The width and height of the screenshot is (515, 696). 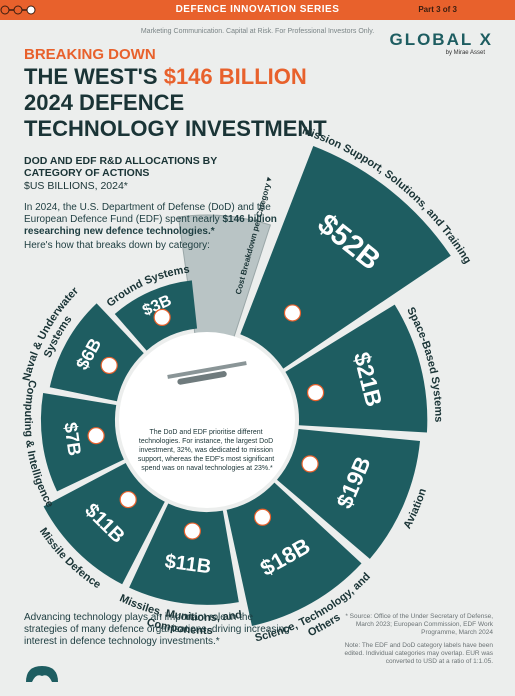 What do you see at coordinates (42, 674) in the screenshot?
I see `logo` at bounding box center [42, 674].